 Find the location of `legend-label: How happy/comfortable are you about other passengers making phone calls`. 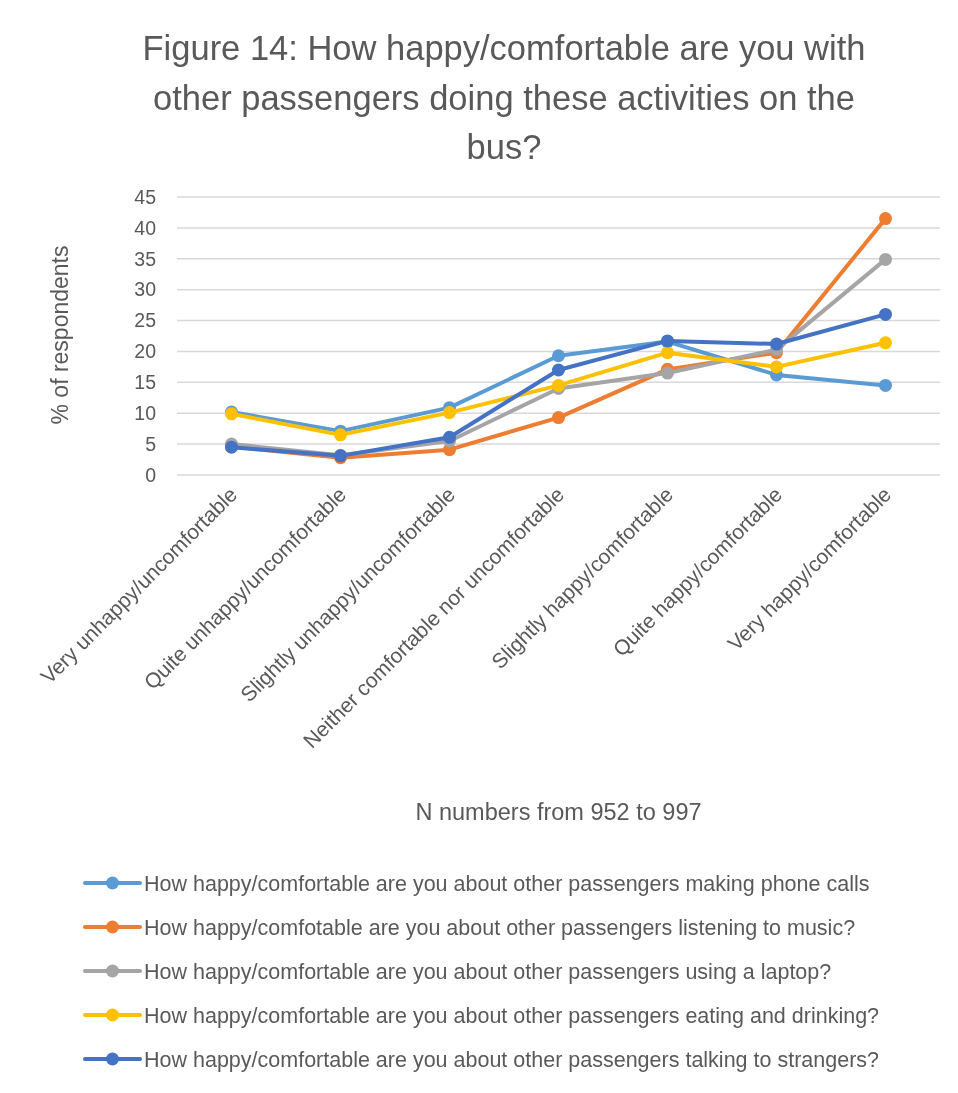

legend-label: How happy/comfortable are you about other passengers making phone calls is located at coordinates (507, 883).